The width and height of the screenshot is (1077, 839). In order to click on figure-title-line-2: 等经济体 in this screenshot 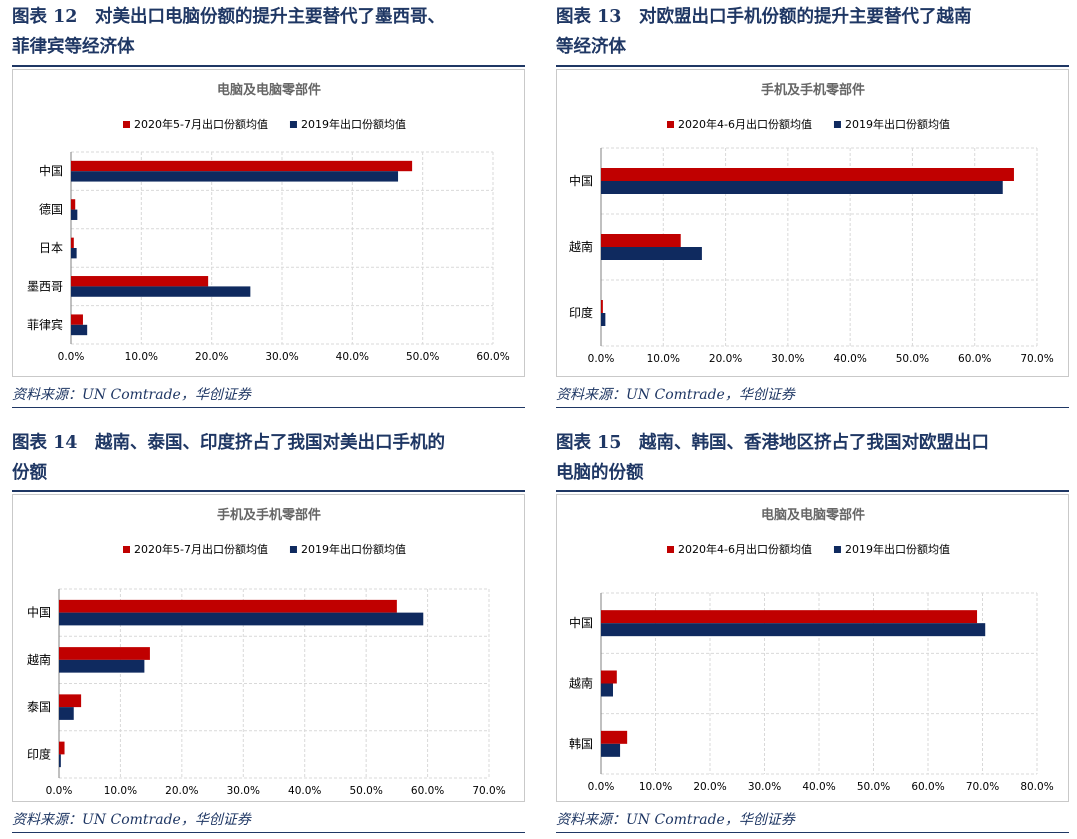, I will do `click(591, 47)`.